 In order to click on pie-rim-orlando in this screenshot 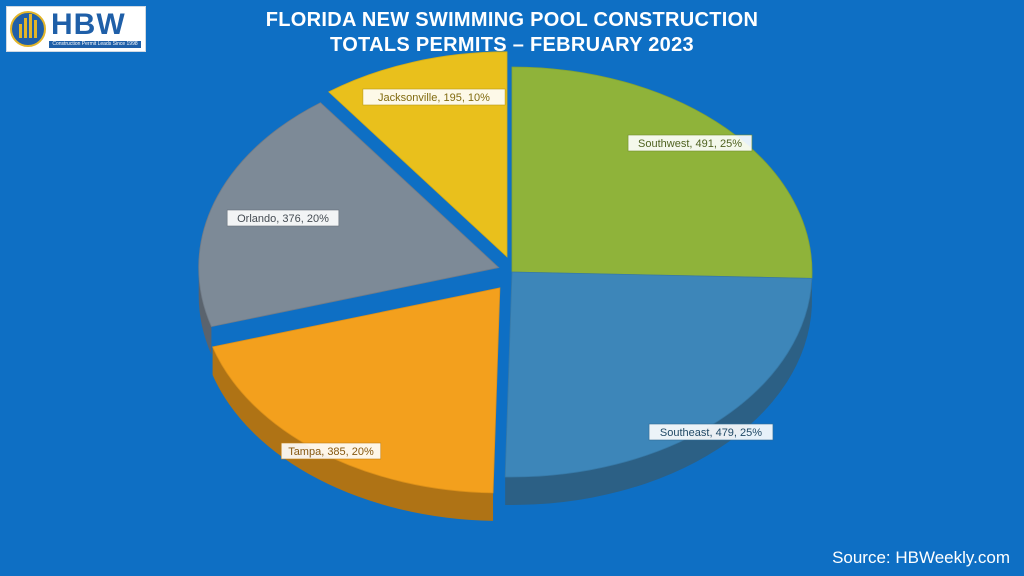, I will do `click(205, 311)`.